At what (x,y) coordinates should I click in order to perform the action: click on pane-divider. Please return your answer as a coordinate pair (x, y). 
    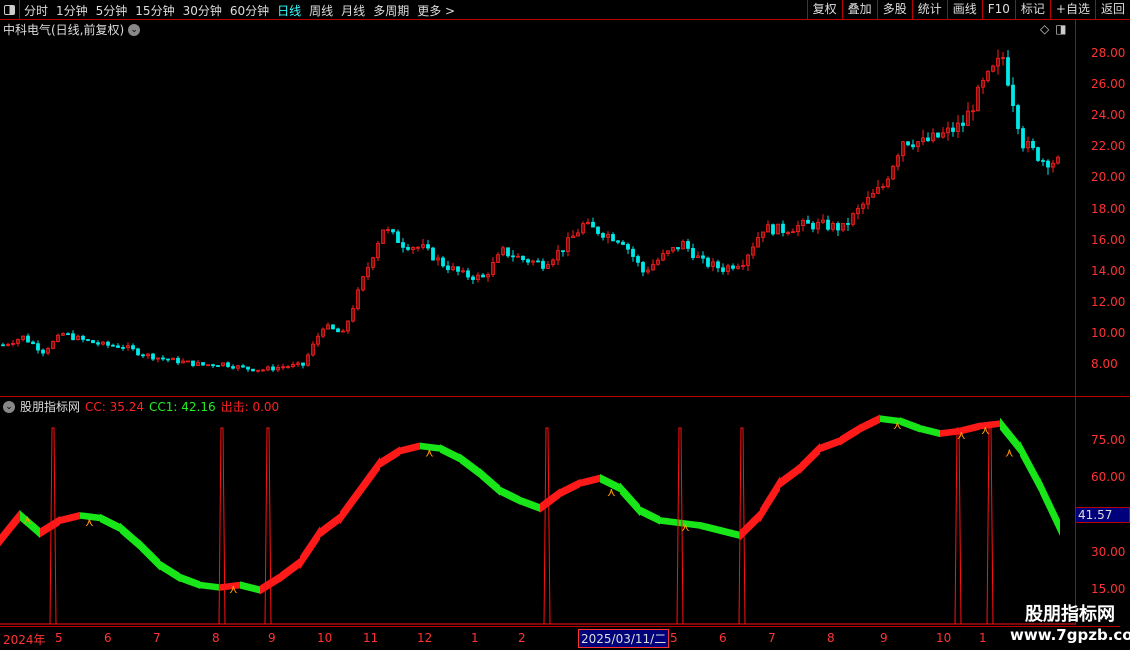
    Looking at the image, I should click on (565, 396).